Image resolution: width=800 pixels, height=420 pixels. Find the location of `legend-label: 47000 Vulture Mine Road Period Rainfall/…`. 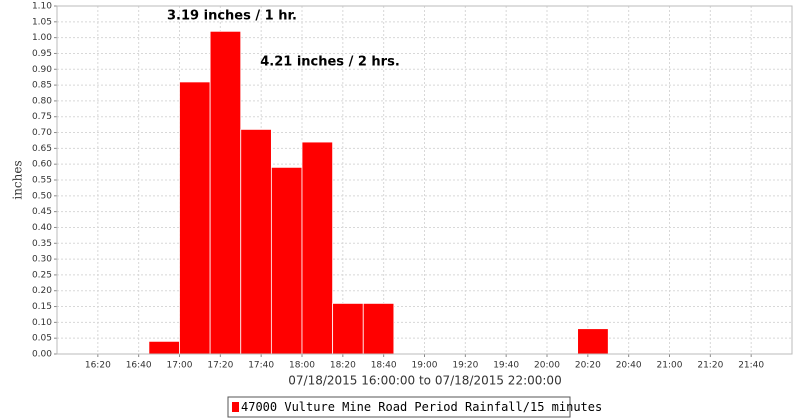

legend-label: 47000 Vulture Mine Road Period Rainfall/… is located at coordinates (421, 407).